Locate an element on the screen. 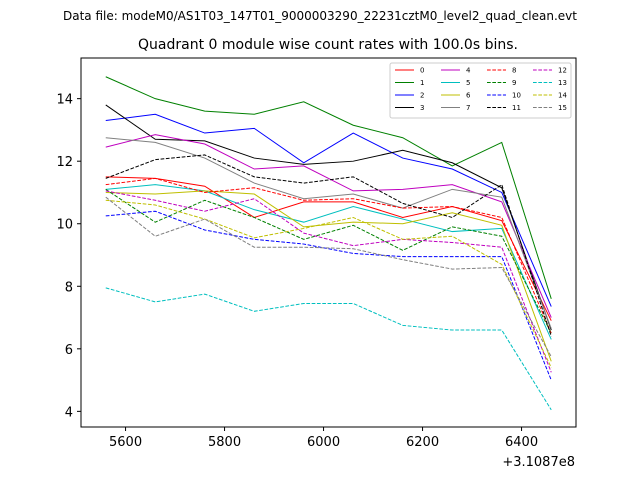 This screenshot has width=640, height=480. legend-label-12: 12 is located at coordinates (562, 71).